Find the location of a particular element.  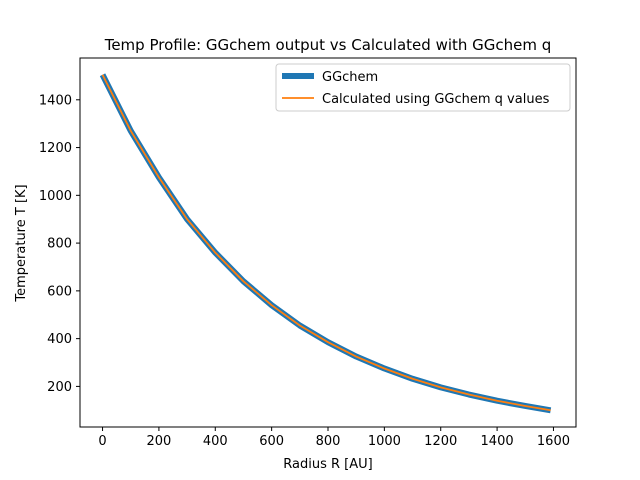

y-axis-label: Temperature T [K] is located at coordinates (21, 243).